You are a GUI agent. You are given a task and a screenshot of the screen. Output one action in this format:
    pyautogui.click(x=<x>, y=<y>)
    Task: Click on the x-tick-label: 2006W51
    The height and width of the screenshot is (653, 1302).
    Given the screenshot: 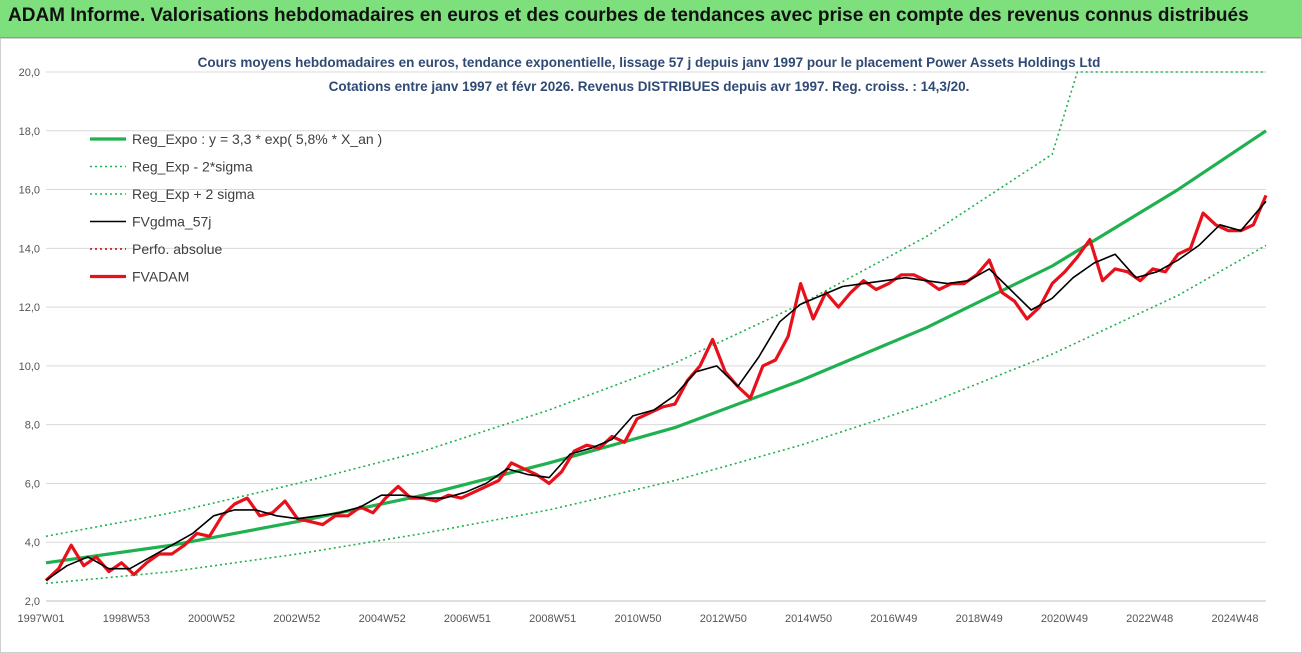 What is the action you would take?
    pyautogui.click(x=467, y=619)
    